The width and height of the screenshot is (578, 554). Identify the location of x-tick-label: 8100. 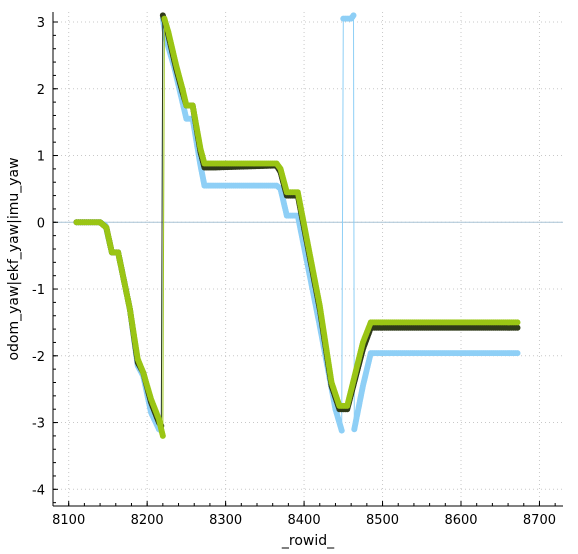
(68, 520).